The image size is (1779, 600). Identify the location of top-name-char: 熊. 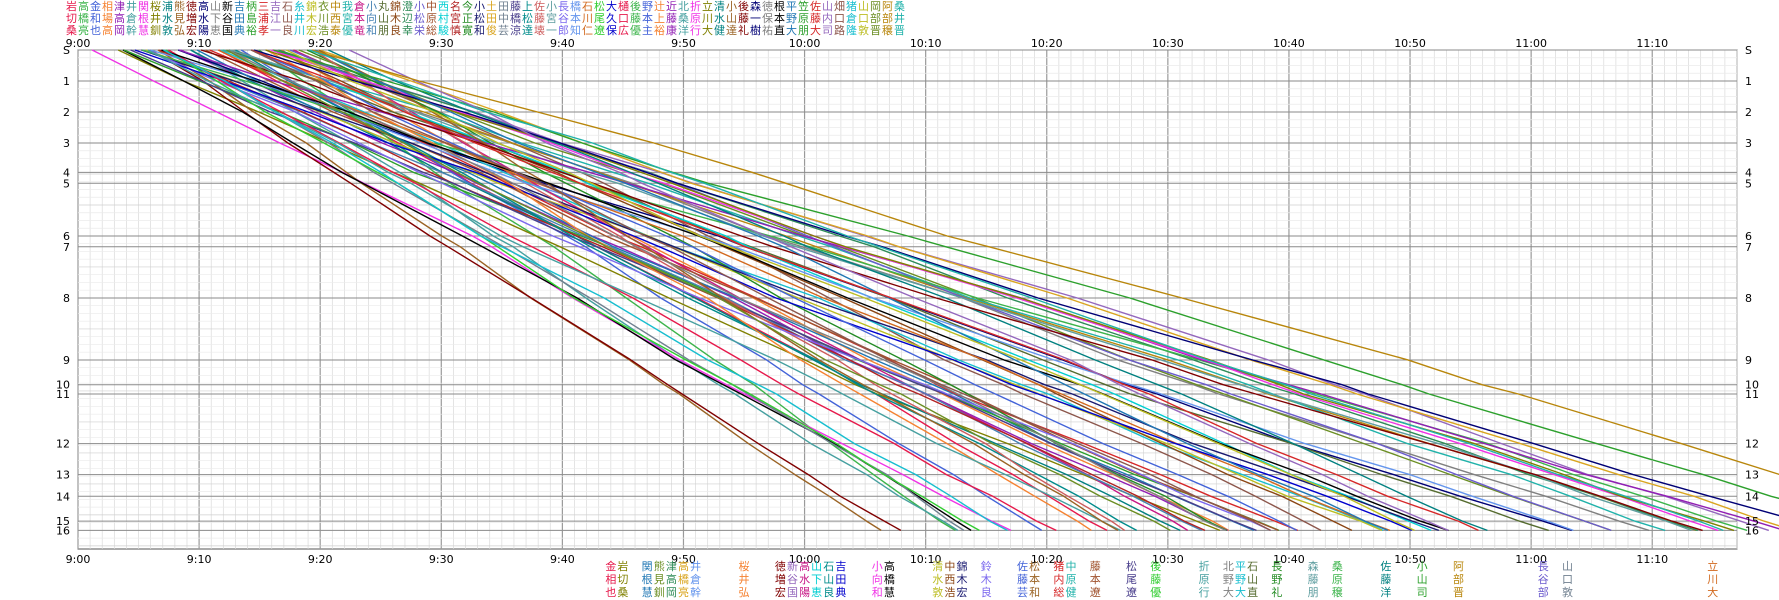
(179, 6).